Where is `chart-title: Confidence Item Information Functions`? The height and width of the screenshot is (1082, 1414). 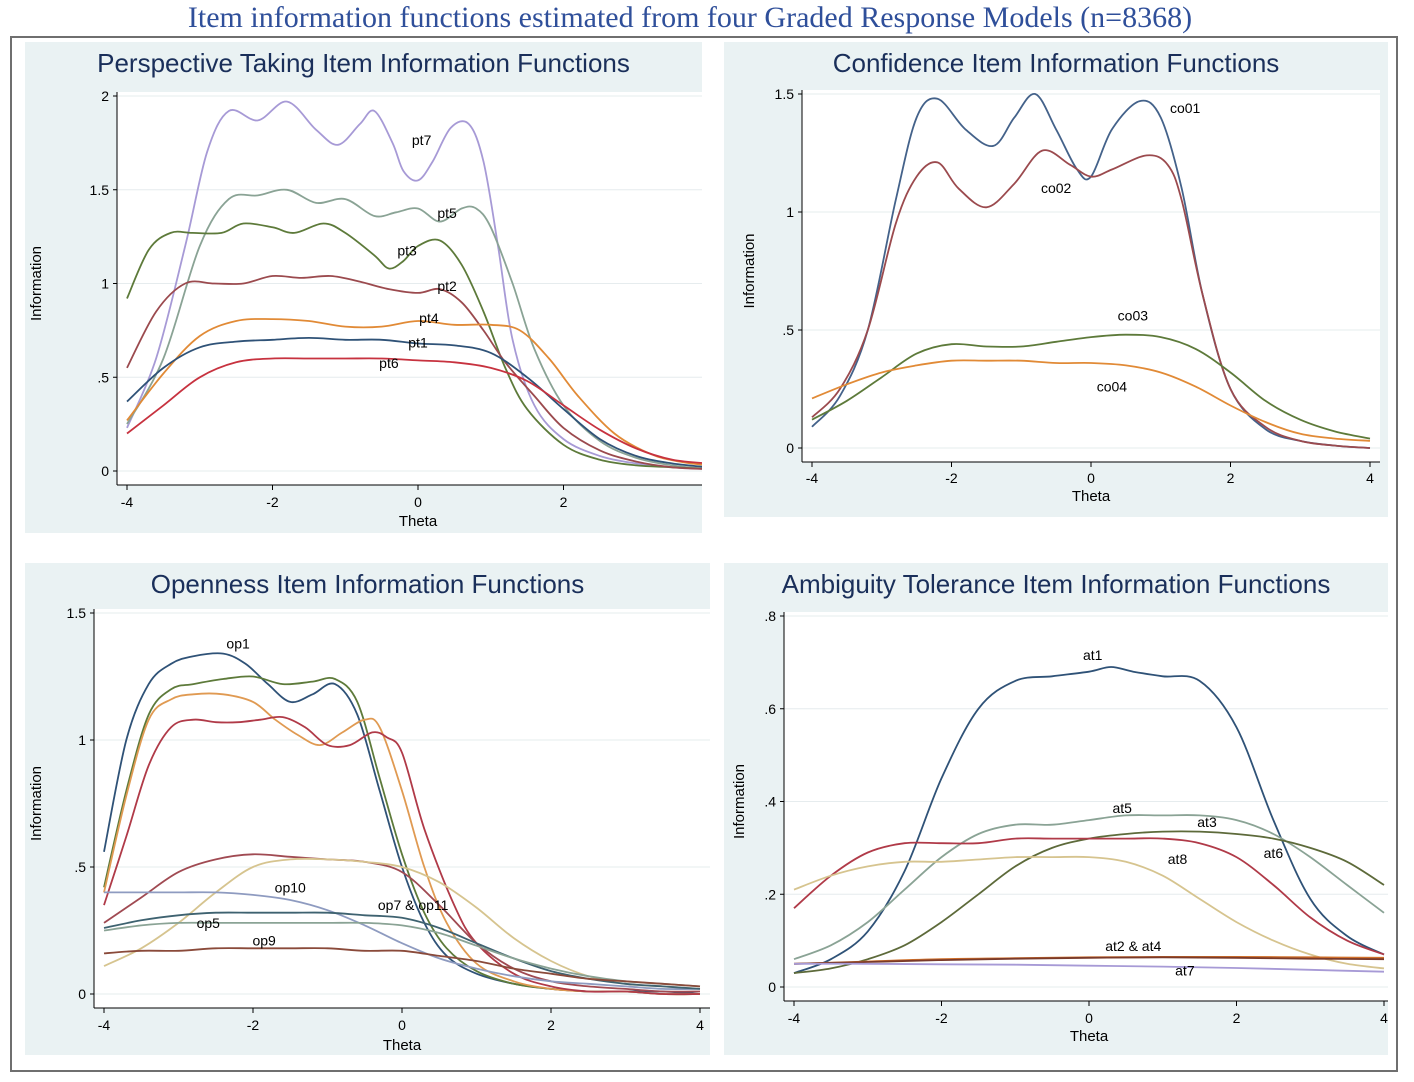
chart-title: Confidence Item Information Functions is located at coordinates (1056, 63).